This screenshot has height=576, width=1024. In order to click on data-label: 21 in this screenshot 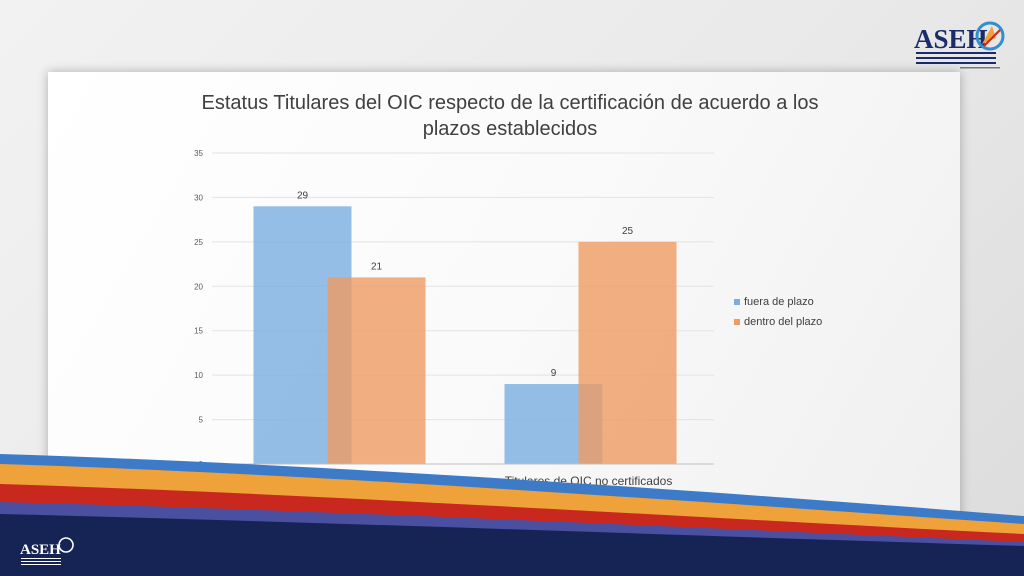, I will do `click(377, 266)`.